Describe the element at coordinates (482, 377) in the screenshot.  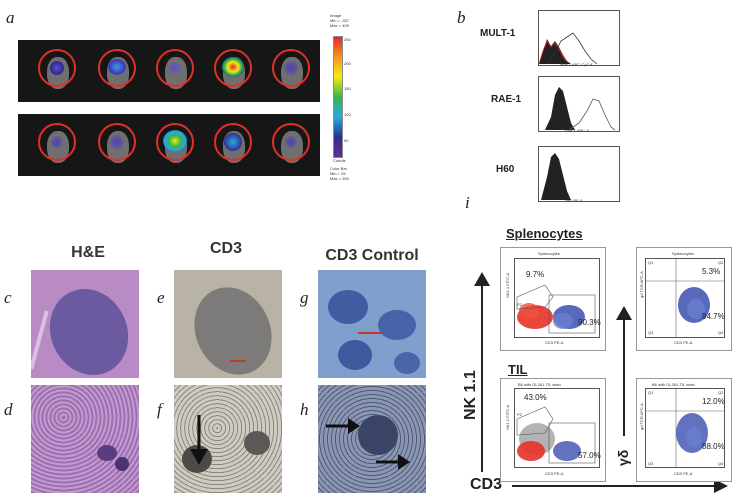
I see `nk-axis-line` at that location.